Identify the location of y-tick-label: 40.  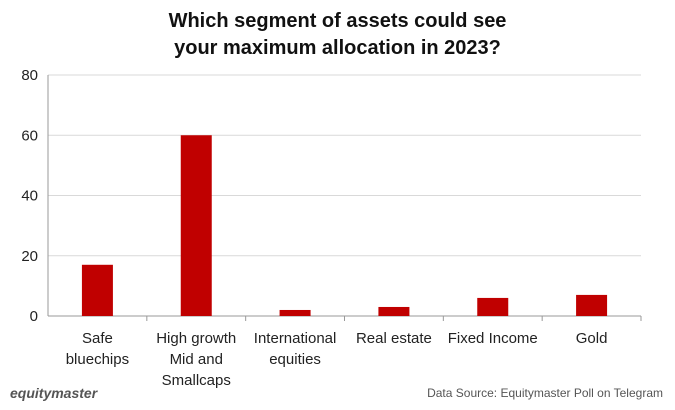
(29, 196).